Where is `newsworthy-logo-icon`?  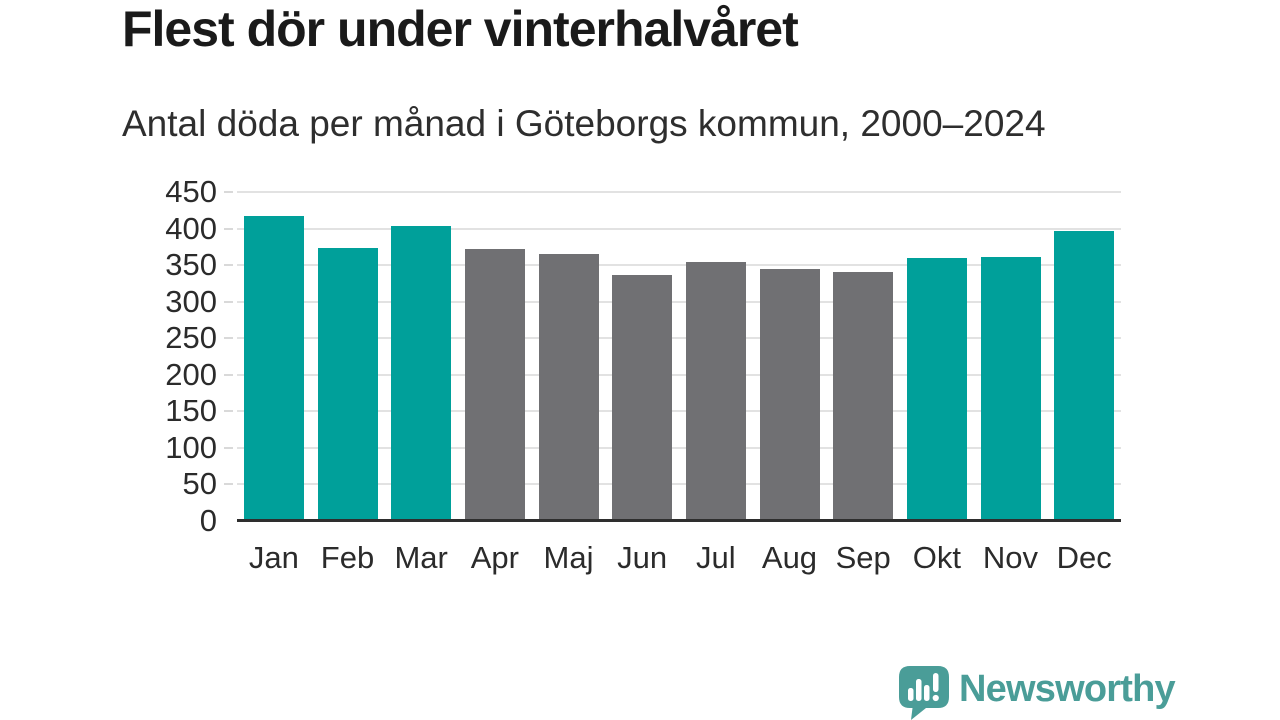 newsworthy-logo-icon is located at coordinates (924, 693).